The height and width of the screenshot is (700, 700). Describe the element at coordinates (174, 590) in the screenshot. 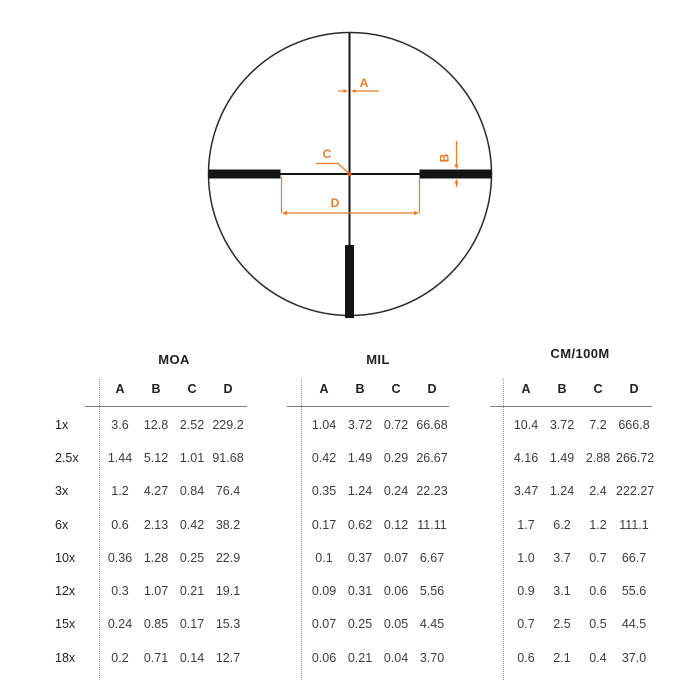

I see `table-row: 0.3 1.07 0.21 19.1` at that location.